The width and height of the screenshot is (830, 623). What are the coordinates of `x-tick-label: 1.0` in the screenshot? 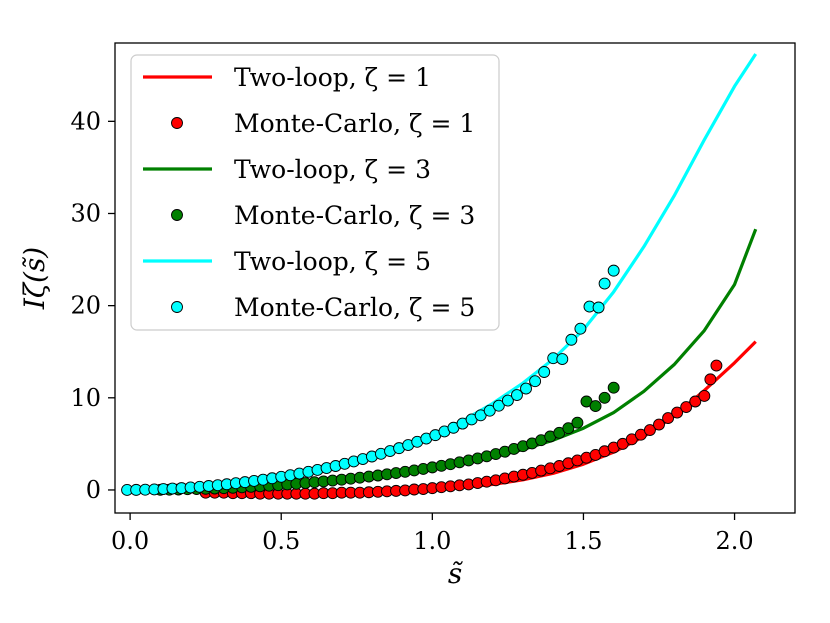 It's located at (432, 541).